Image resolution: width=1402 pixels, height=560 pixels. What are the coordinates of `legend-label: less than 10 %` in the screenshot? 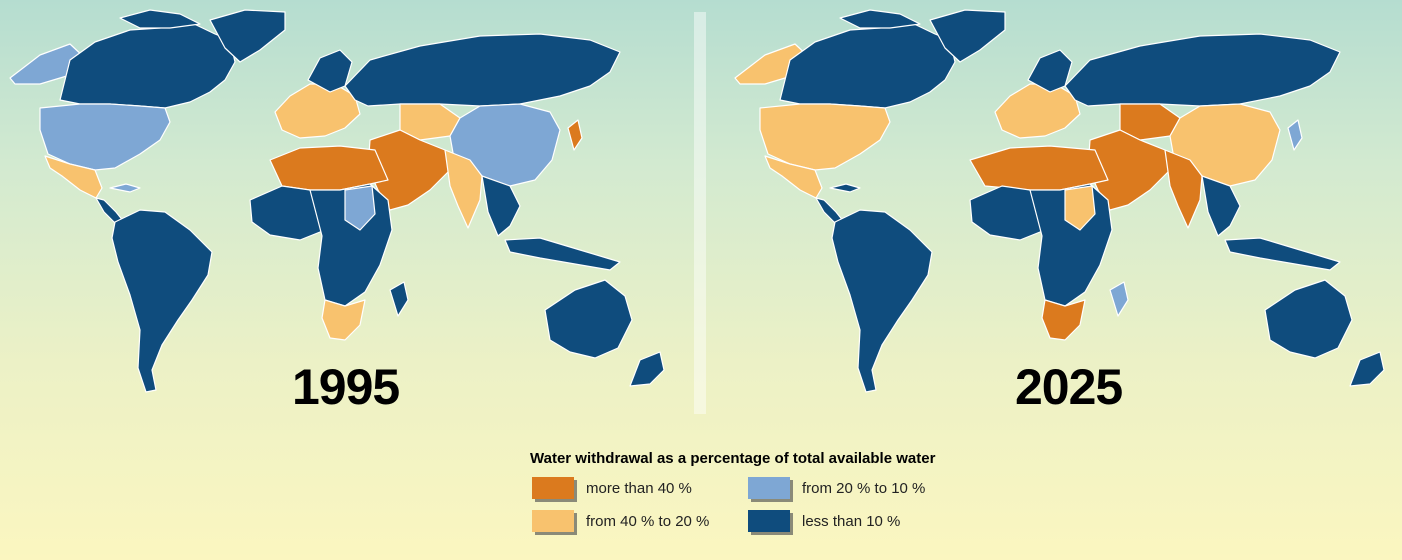 It's located at (851, 521).